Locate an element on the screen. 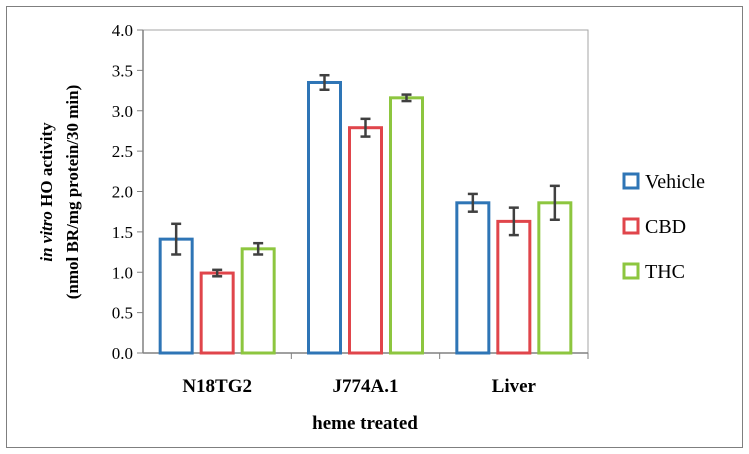 The width and height of the screenshot is (749, 454). legend-label: THC is located at coordinates (665, 272).